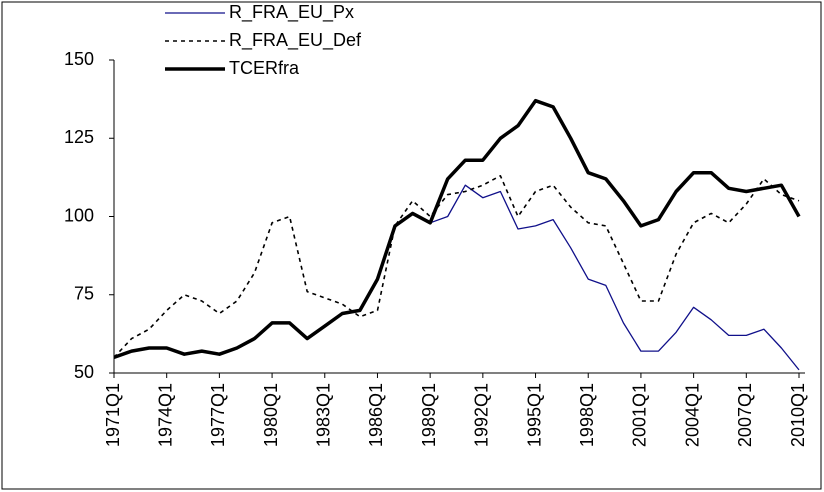 This screenshot has width=824, height=492. Describe the element at coordinates (640, 415) in the screenshot. I see `x-tick-label: 2001Q1` at that location.